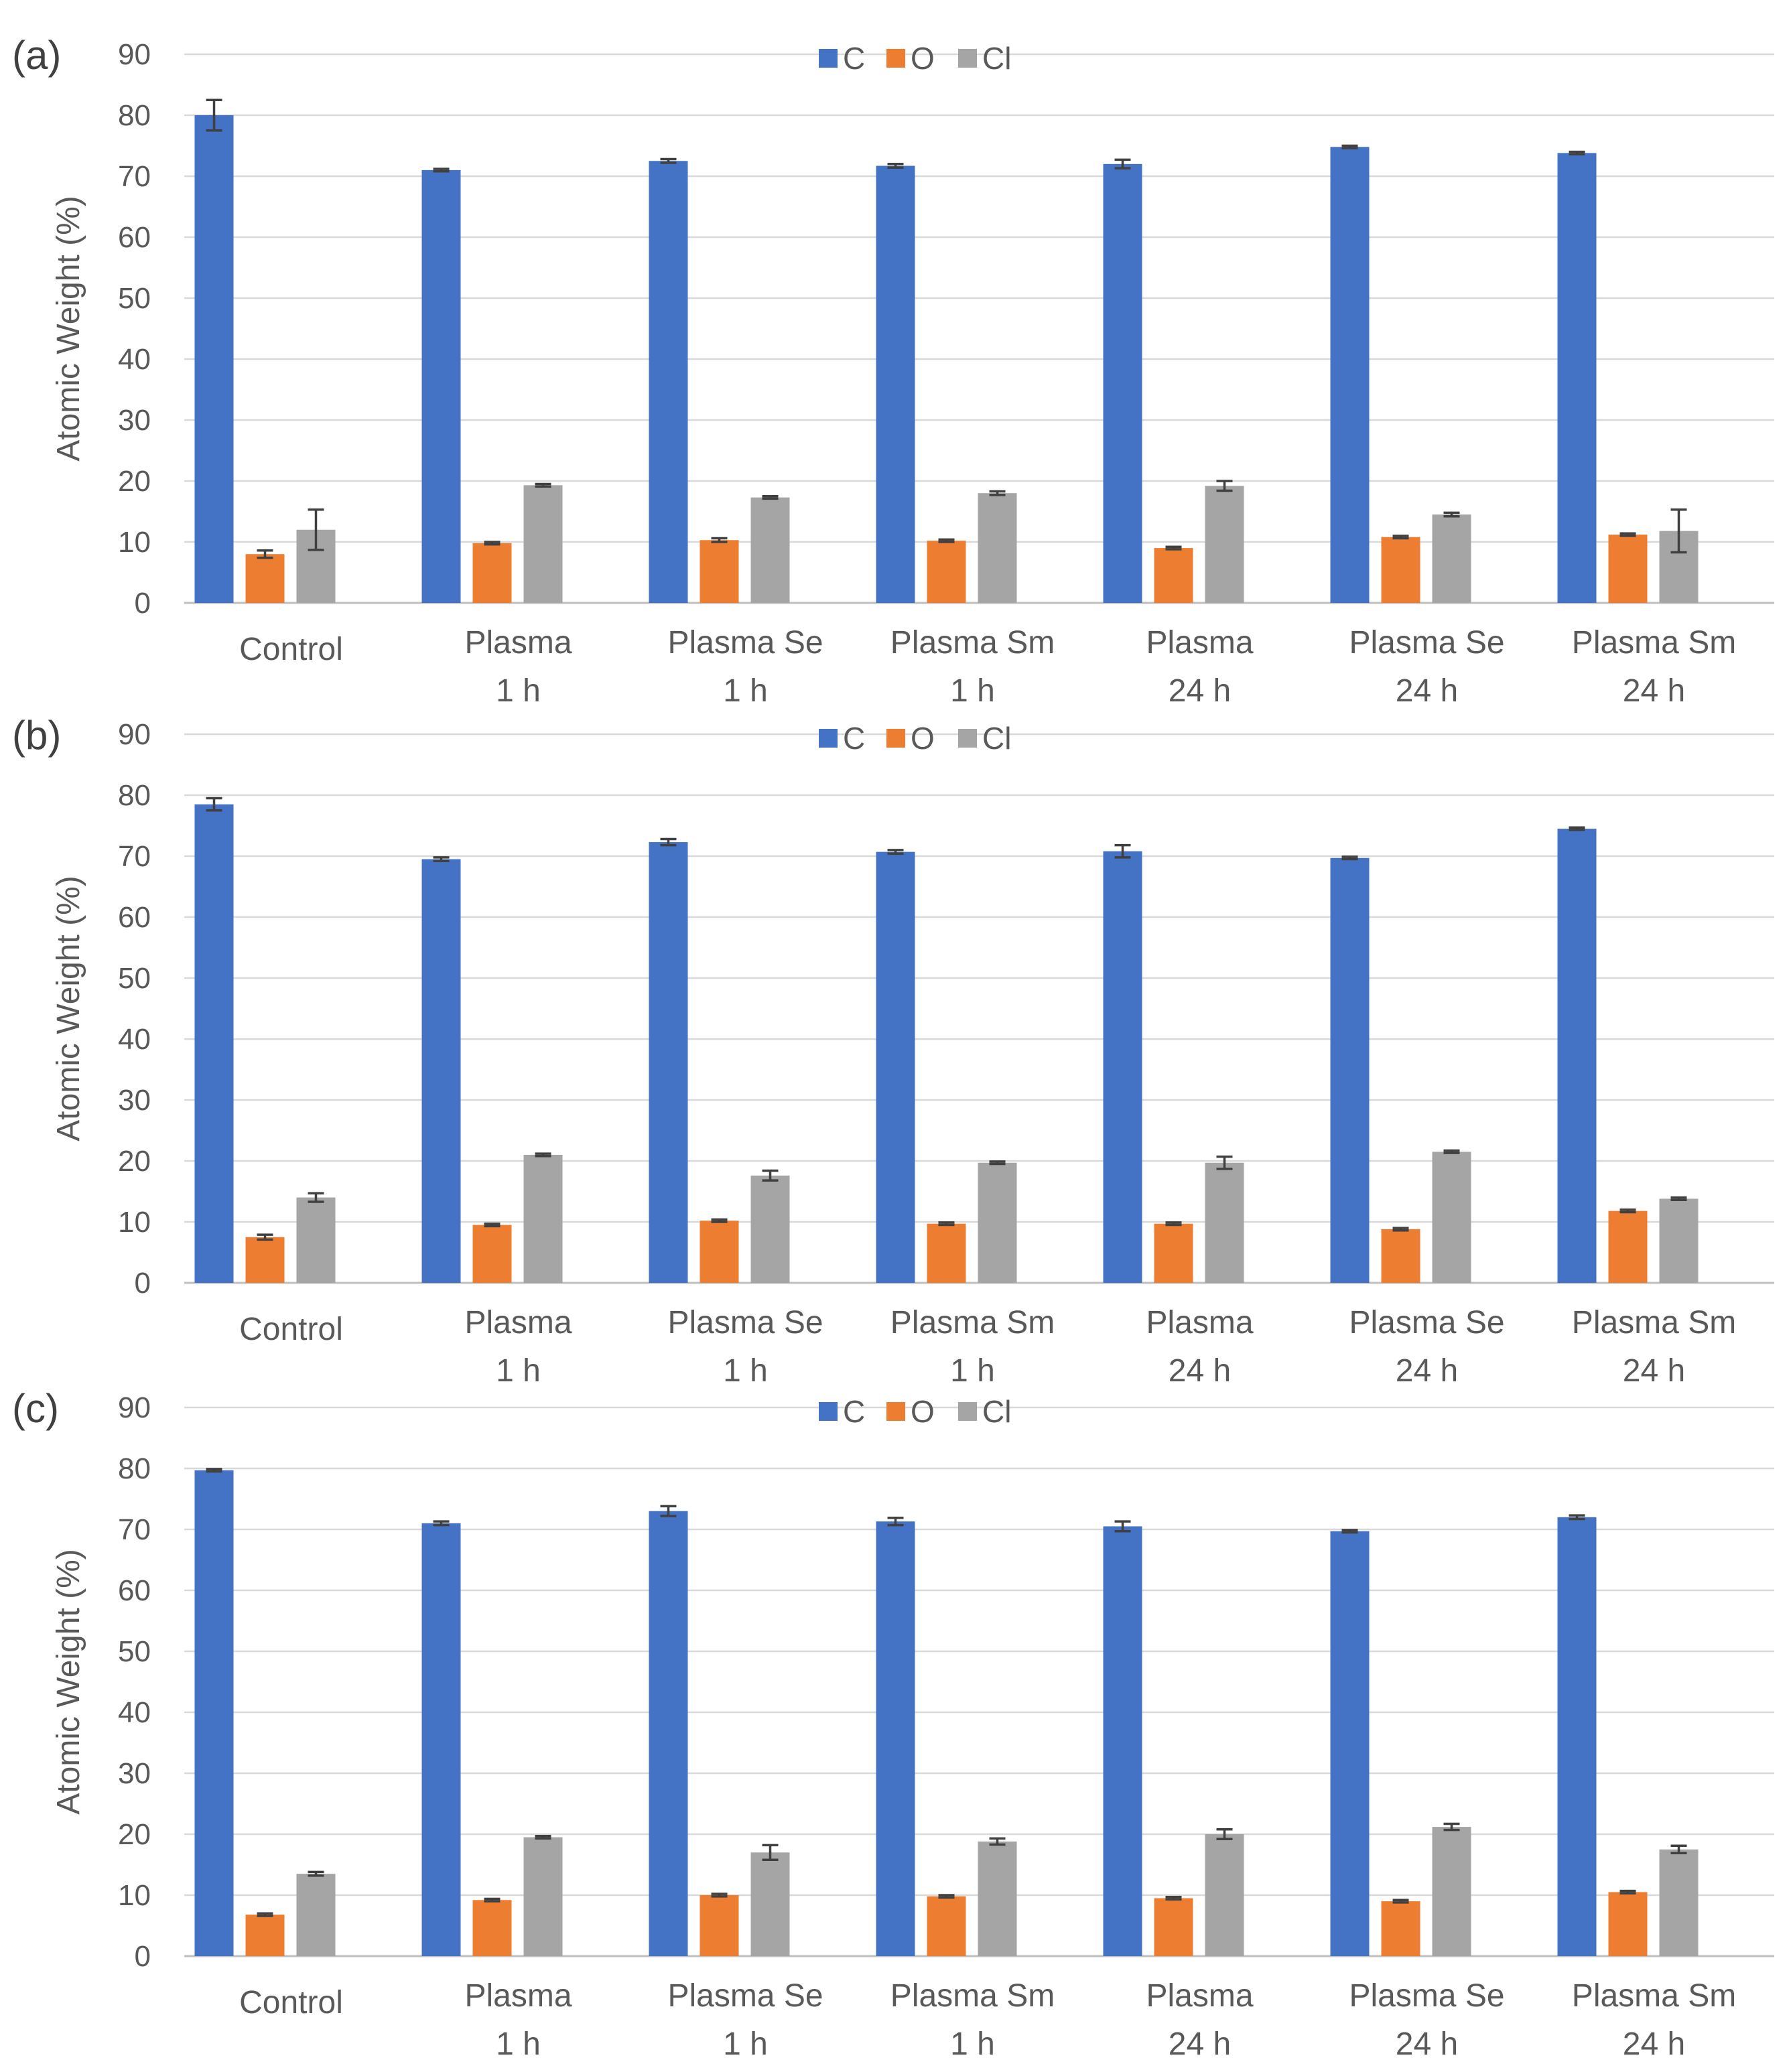  I want to click on legend-swatch-c, so click(828, 1411).